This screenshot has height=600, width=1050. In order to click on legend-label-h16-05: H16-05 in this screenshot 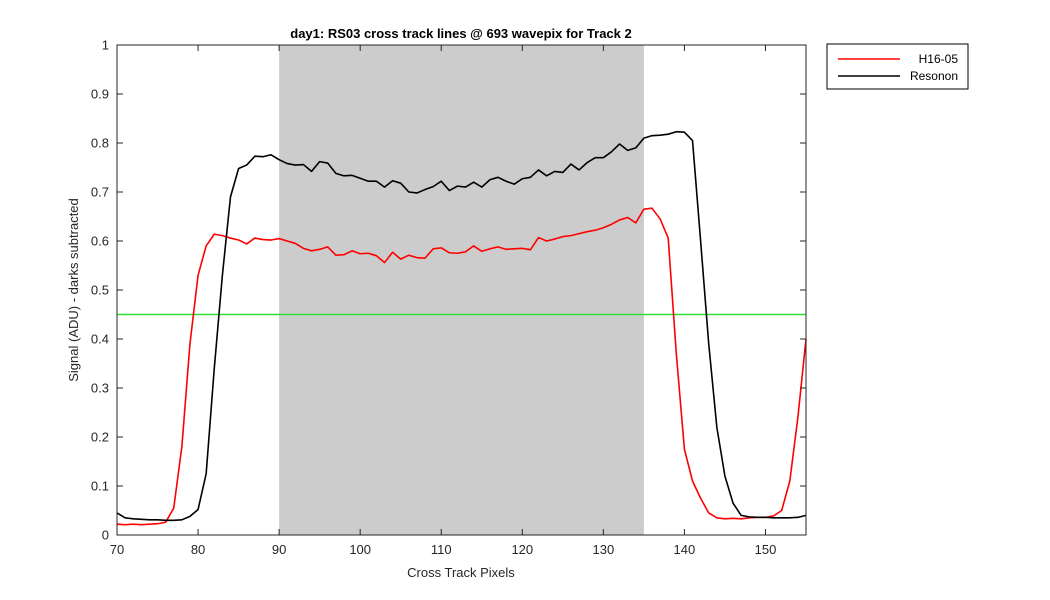, I will do `click(939, 59)`.